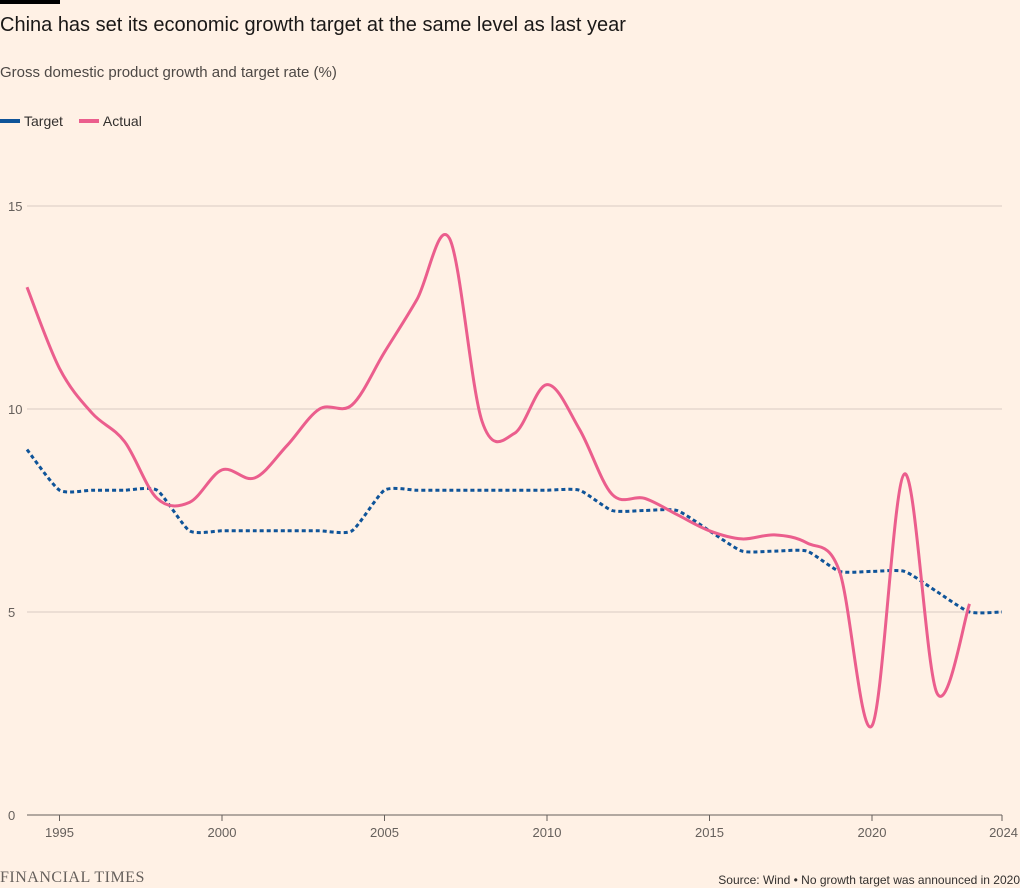  Describe the element at coordinates (122, 121) in the screenshot. I see `legend-label-actual: Actual` at that location.